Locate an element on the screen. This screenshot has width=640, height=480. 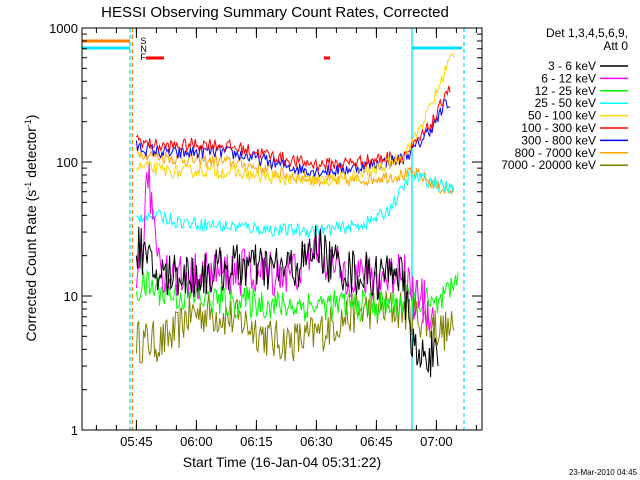
legend-header-attenuator: Att 0 is located at coordinates (615, 46).